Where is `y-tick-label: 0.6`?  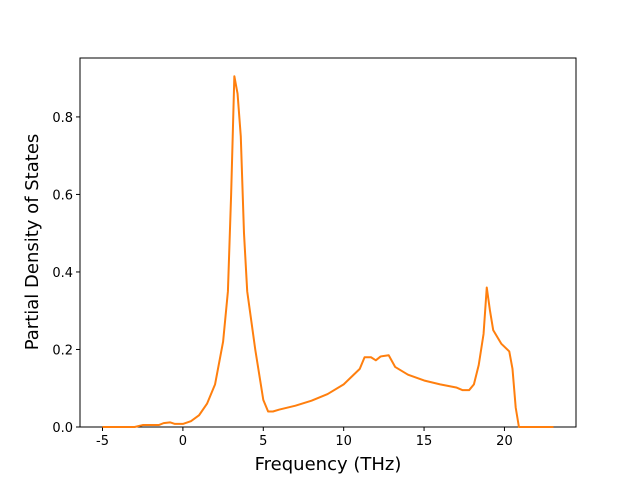
y-tick-label: 0.6 is located at coordinates (62, 195).